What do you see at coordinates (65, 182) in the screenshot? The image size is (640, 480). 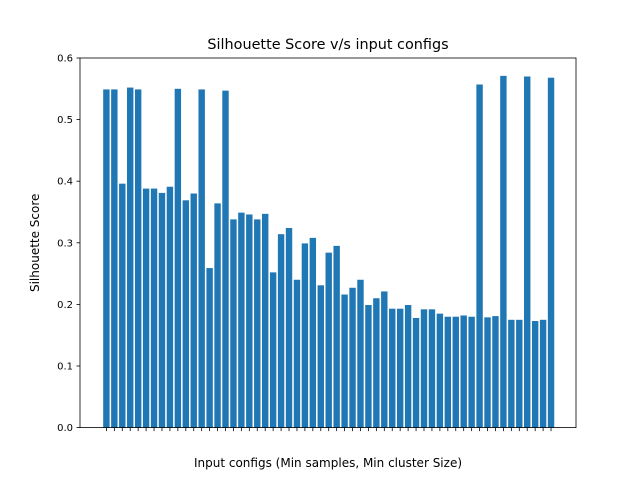 I see `y-tick-label: 0.4` at bounding box center [65, 182].